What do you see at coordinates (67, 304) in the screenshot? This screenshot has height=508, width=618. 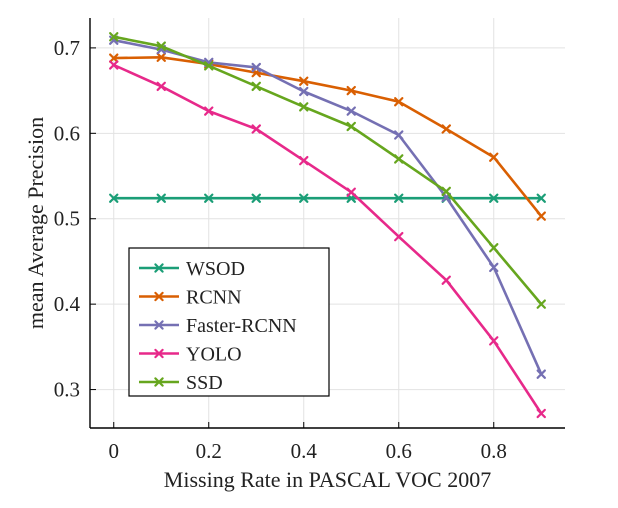 I see `y-tick-label: 0.4` at bounding box center [67, 304].